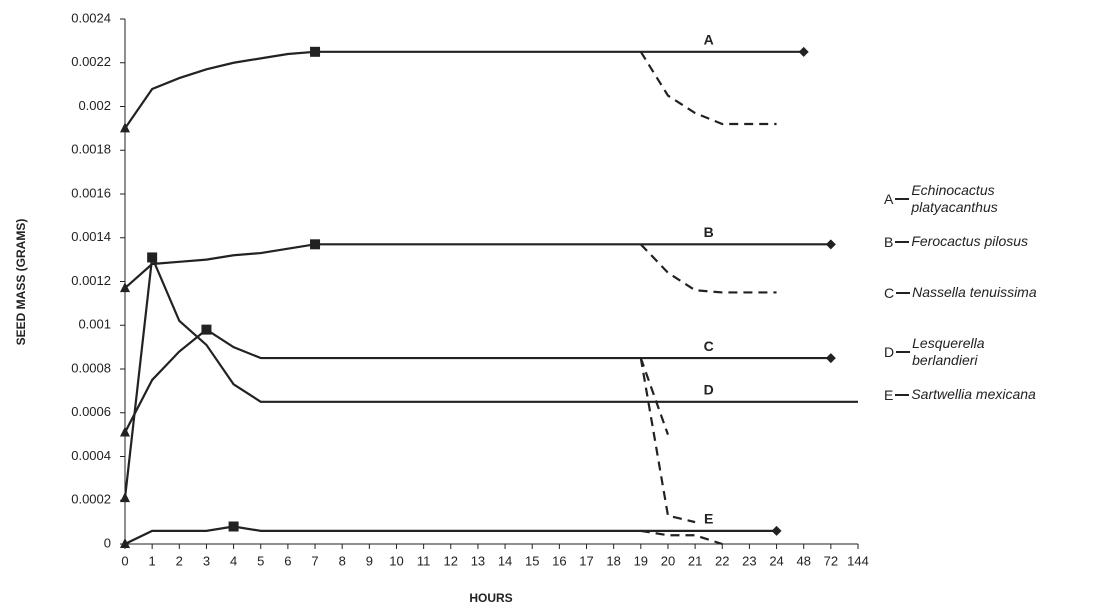  What do you see at coordinates (21, 282) in the screenshot?
I see `y-axis-label: SEED MASS (GRAMS)` at bounding box center [21, 282].